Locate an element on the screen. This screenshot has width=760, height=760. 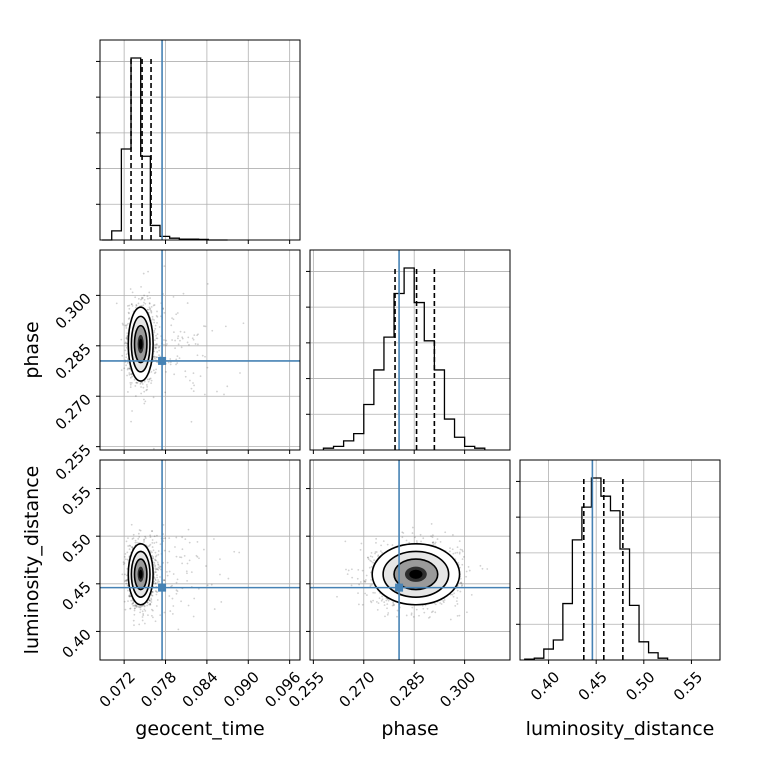
y-tick-label-phase: 0.270 is located at coordinates (73, 411).